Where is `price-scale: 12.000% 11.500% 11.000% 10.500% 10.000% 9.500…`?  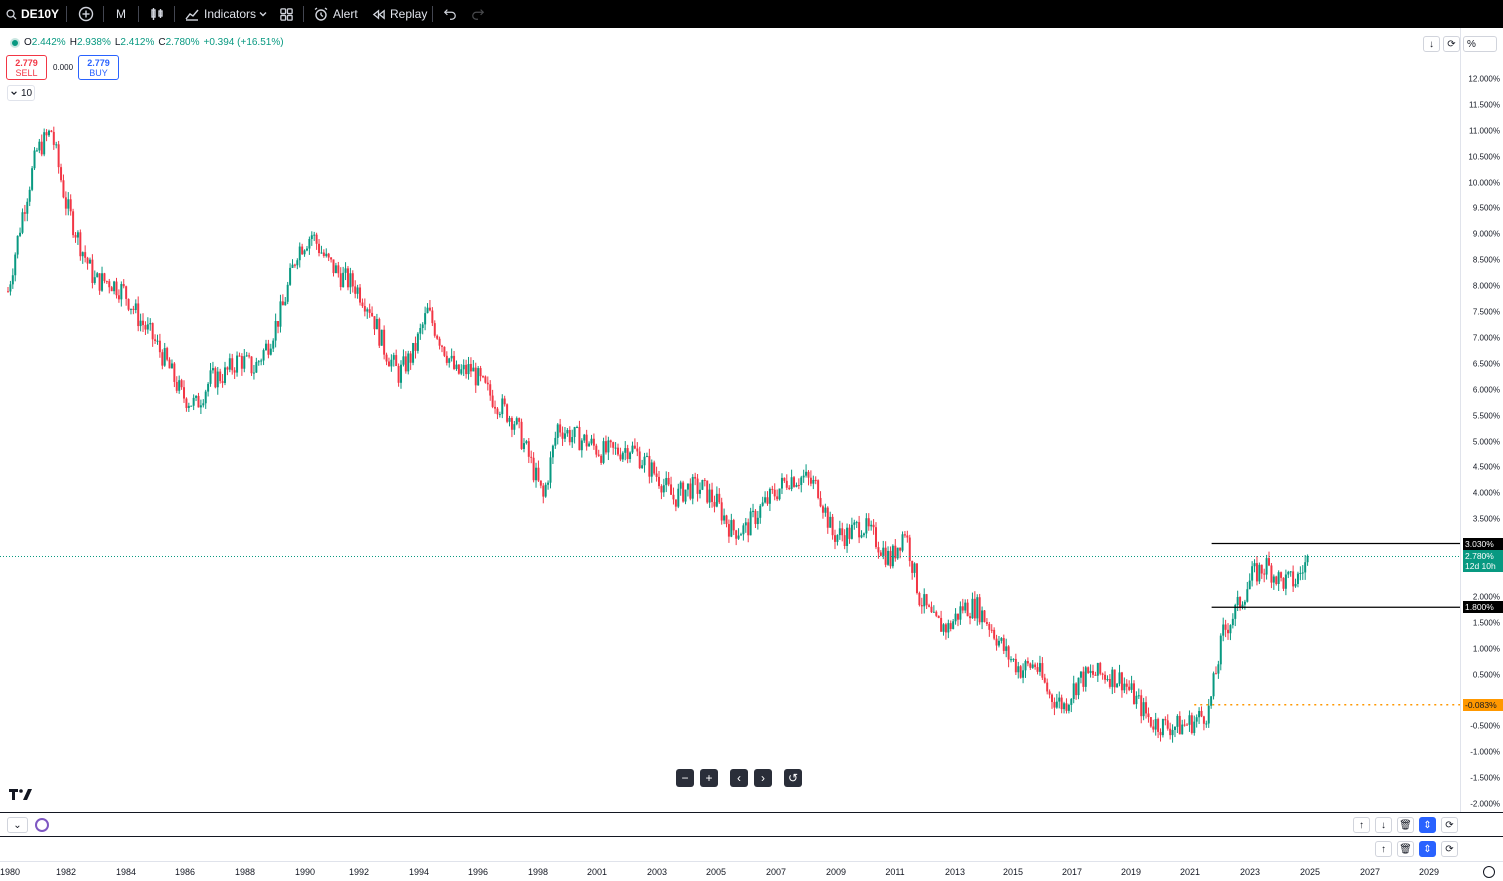 price-scale: 12.000% 11.500% 11.000% 10.500% 10.000% 9.500… is located at coordinates (1481, 420).